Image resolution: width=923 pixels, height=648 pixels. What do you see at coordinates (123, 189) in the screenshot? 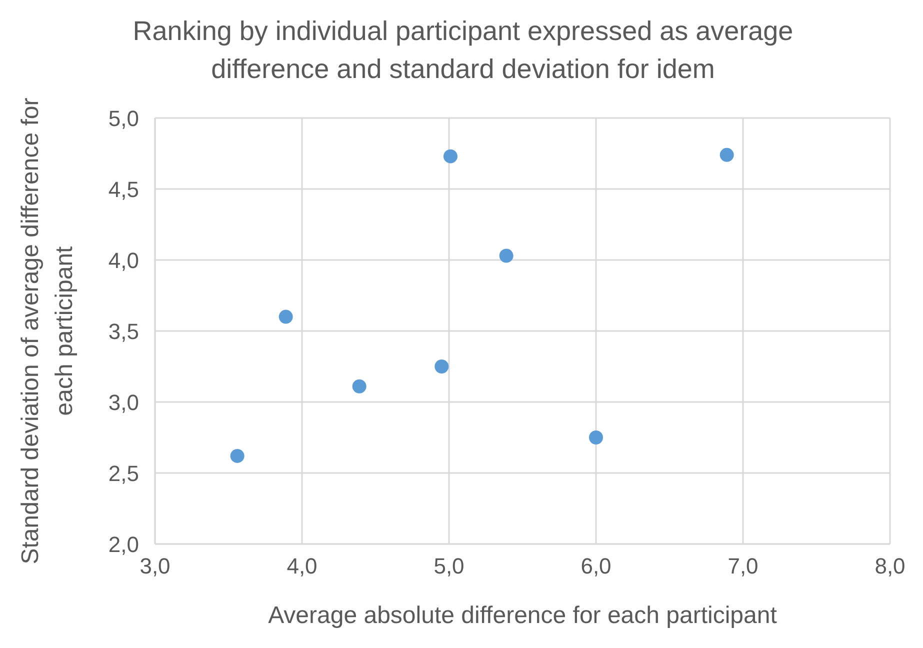
I see `y-tick-label: 4,5` at bounding box center [123, 189].